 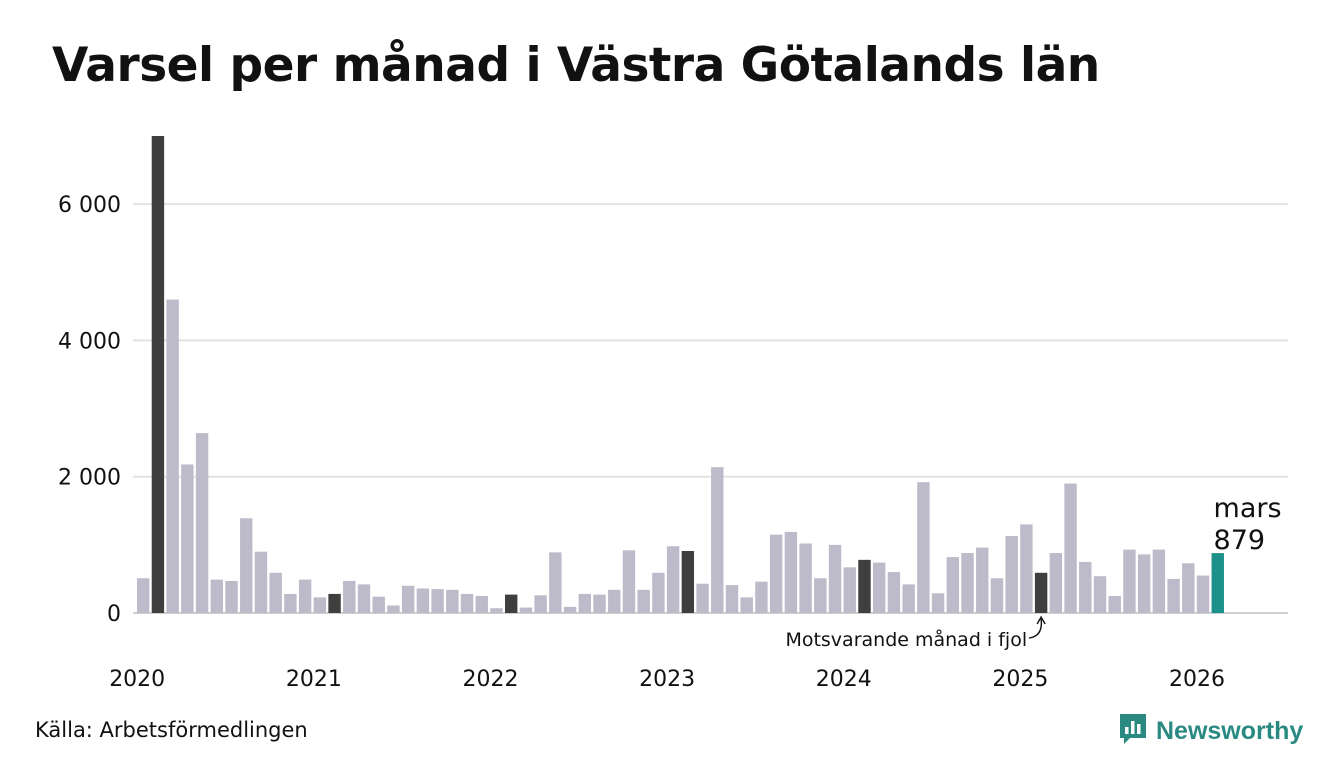 I want to click on current-month-label: mars, so click(x=1248, y=508).